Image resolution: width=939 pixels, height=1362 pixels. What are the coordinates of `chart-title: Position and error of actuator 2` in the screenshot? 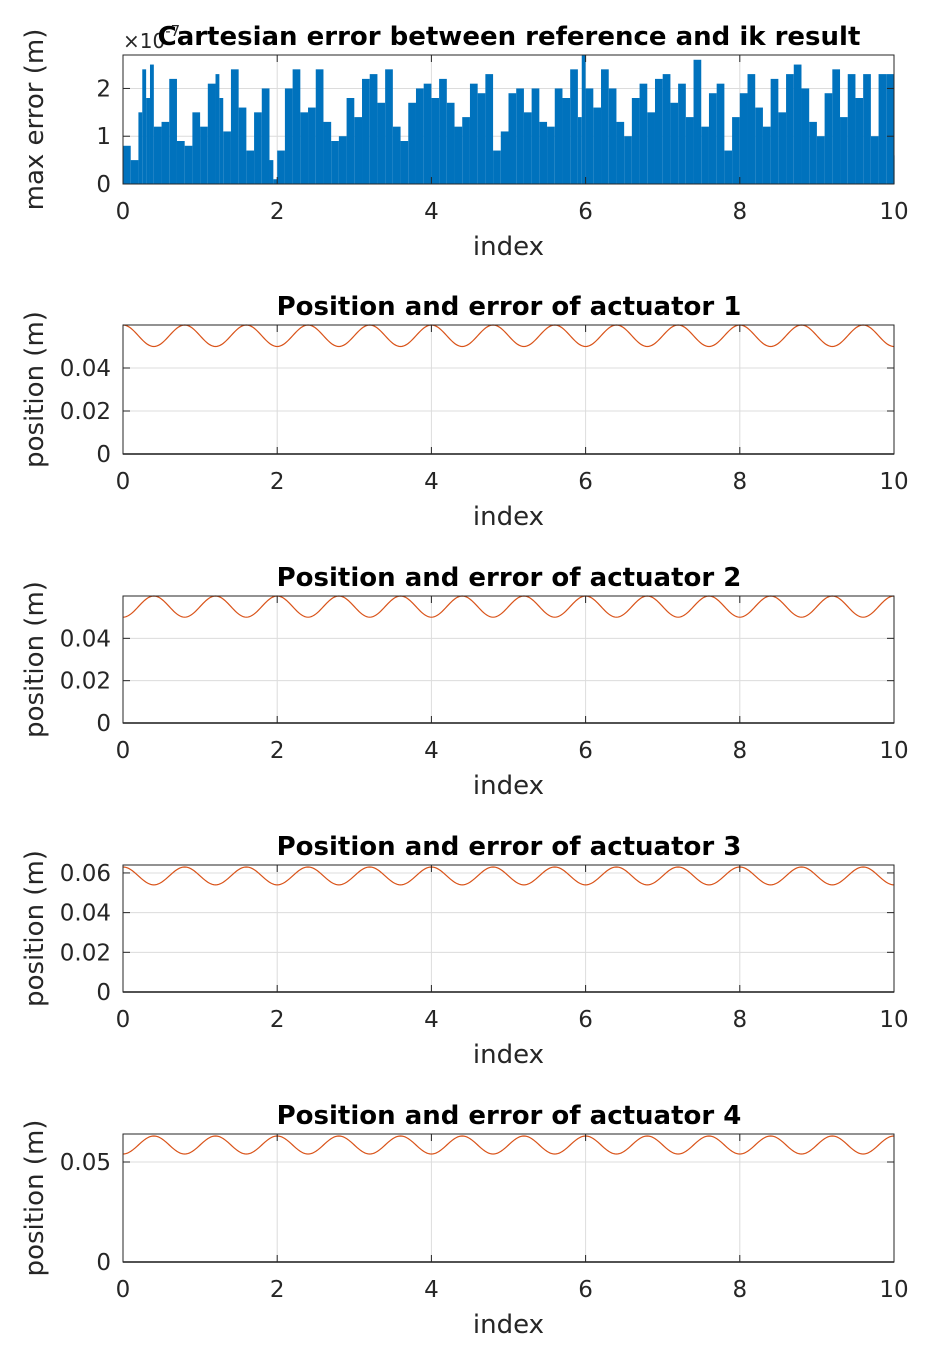 It's located at (509, 578).